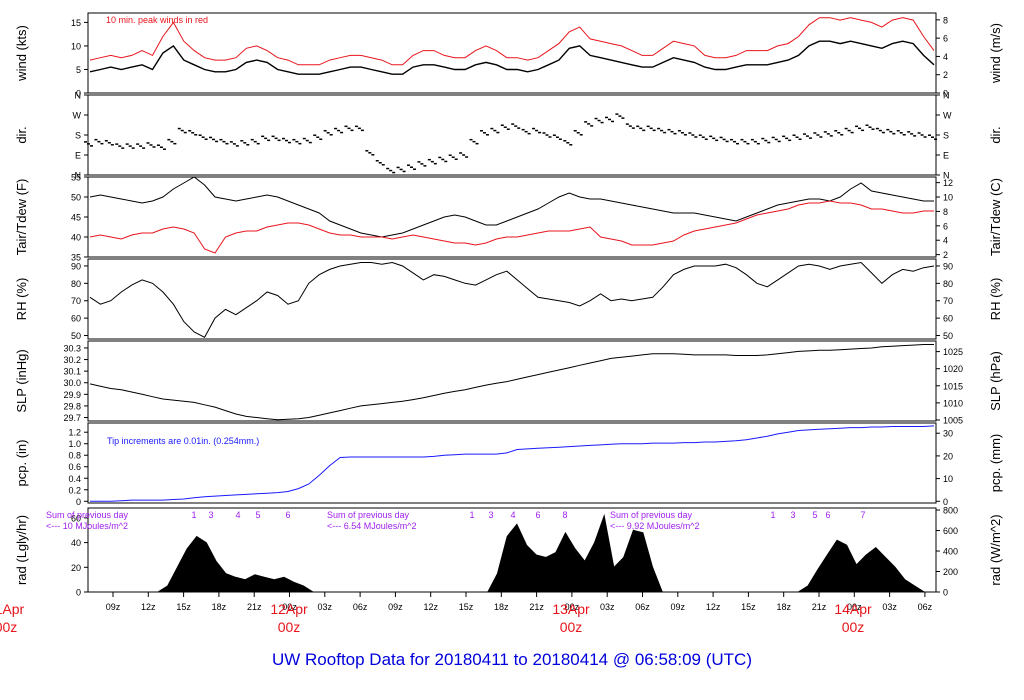 This screenshot has width=1024, height=700. I want to click on y-tick-label-right: 800, so click(950, 511).